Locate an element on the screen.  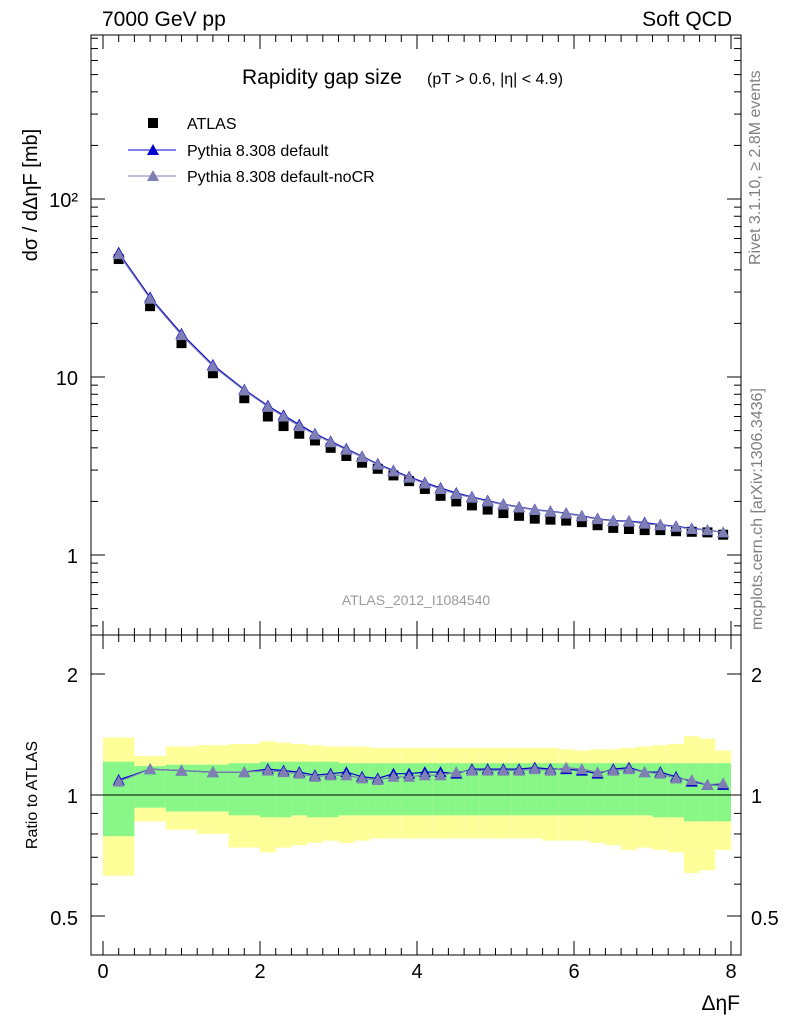
legend-marker-default is located at coordinates (153, 149).